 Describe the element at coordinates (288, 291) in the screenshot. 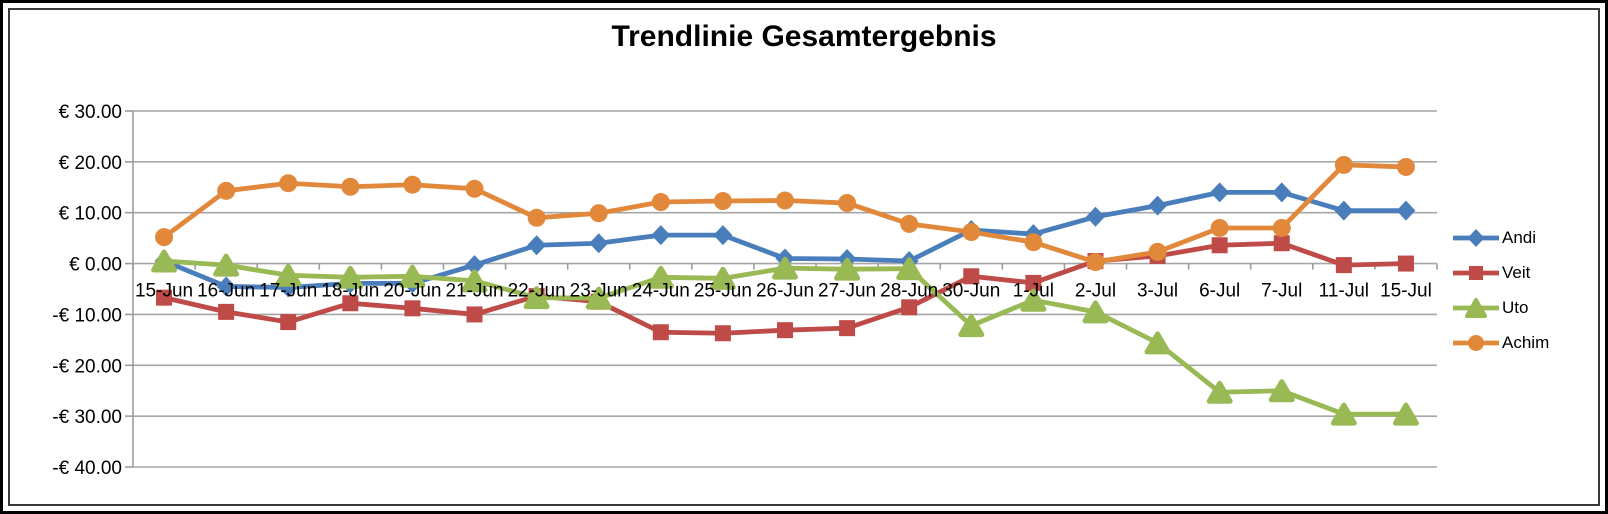

I see `x-tick-label: 17-Jun` at that location.